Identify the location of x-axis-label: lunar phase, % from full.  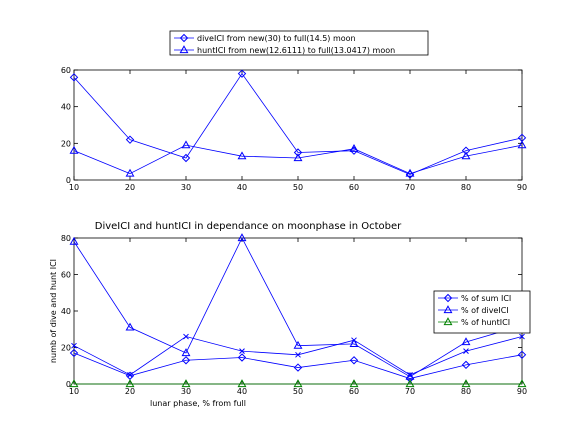
(198, 403).